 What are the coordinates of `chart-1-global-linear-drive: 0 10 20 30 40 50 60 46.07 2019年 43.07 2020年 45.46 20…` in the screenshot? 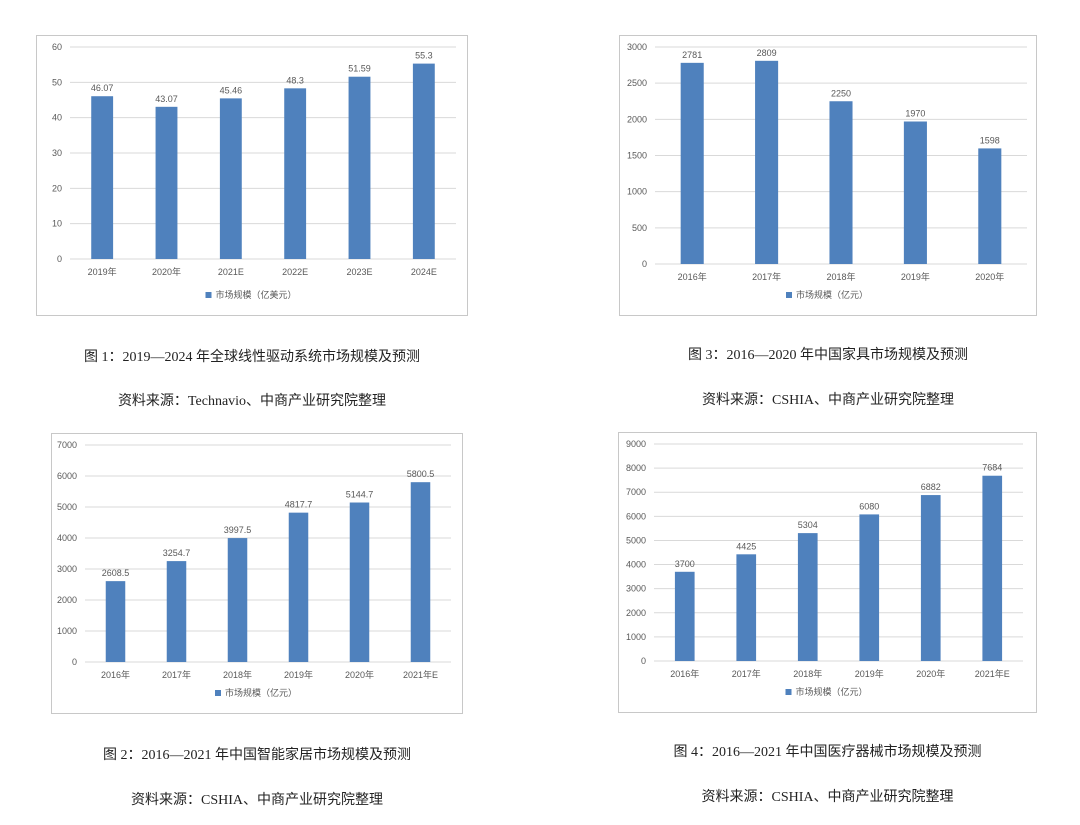 It's located at (252, 175).